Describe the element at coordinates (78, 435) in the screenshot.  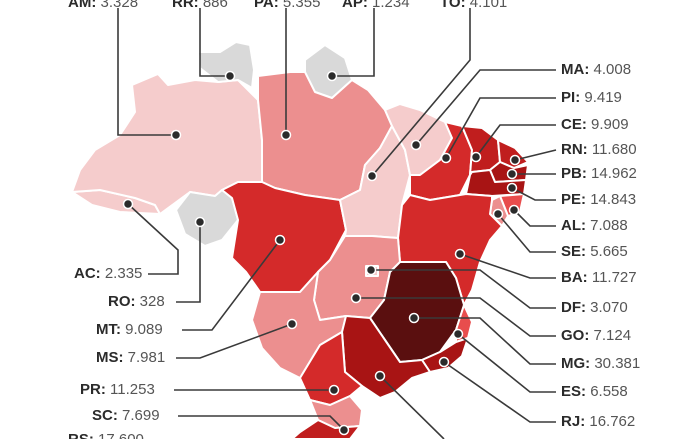
I see `label-rs-code: RS` at that location.